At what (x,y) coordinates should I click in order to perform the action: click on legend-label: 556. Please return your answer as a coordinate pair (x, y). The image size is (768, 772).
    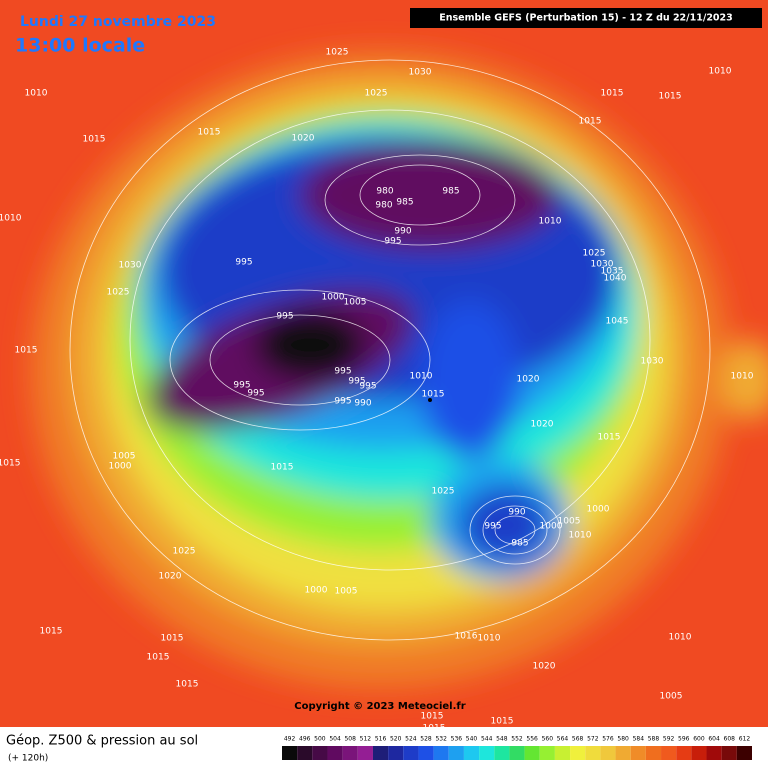
    Looking at the image, I should click on (532, 739).